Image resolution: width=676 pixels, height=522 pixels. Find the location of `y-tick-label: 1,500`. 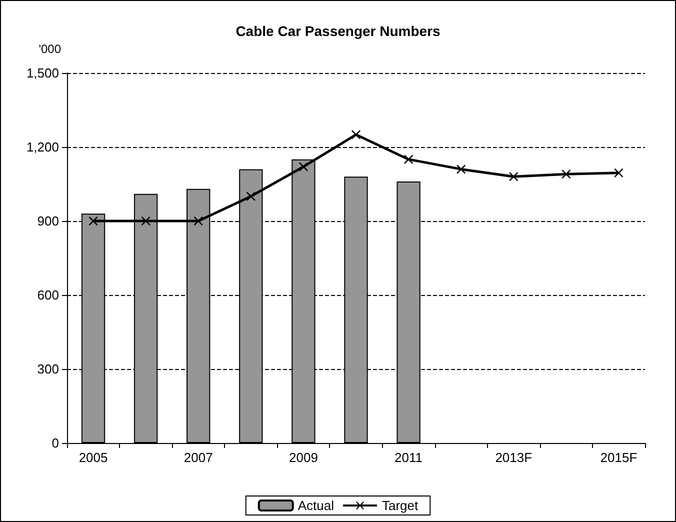

y-tick-label: 1,500 is located at coordinates (42, 73).